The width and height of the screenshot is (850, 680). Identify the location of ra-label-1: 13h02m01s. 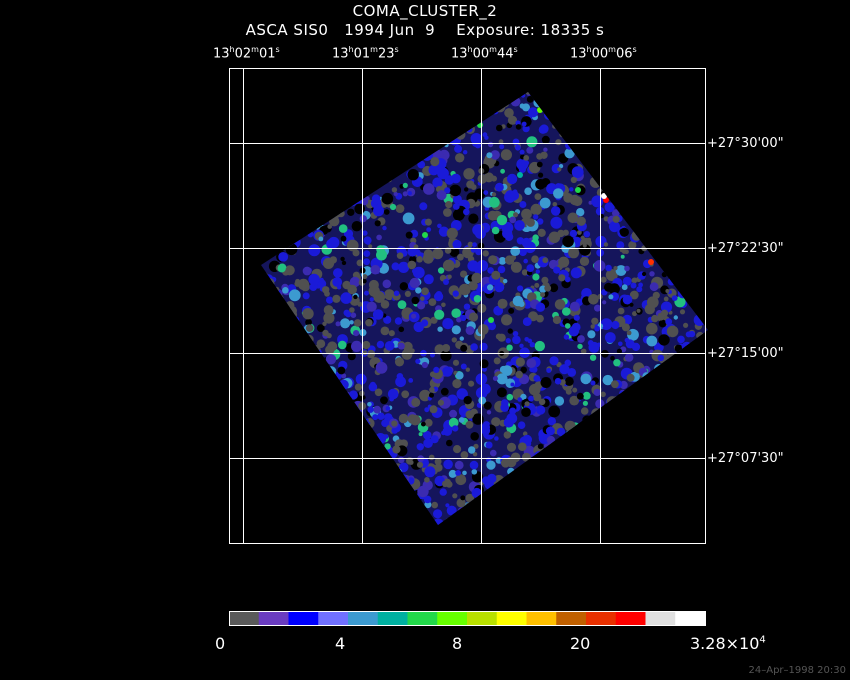
(246, 53).